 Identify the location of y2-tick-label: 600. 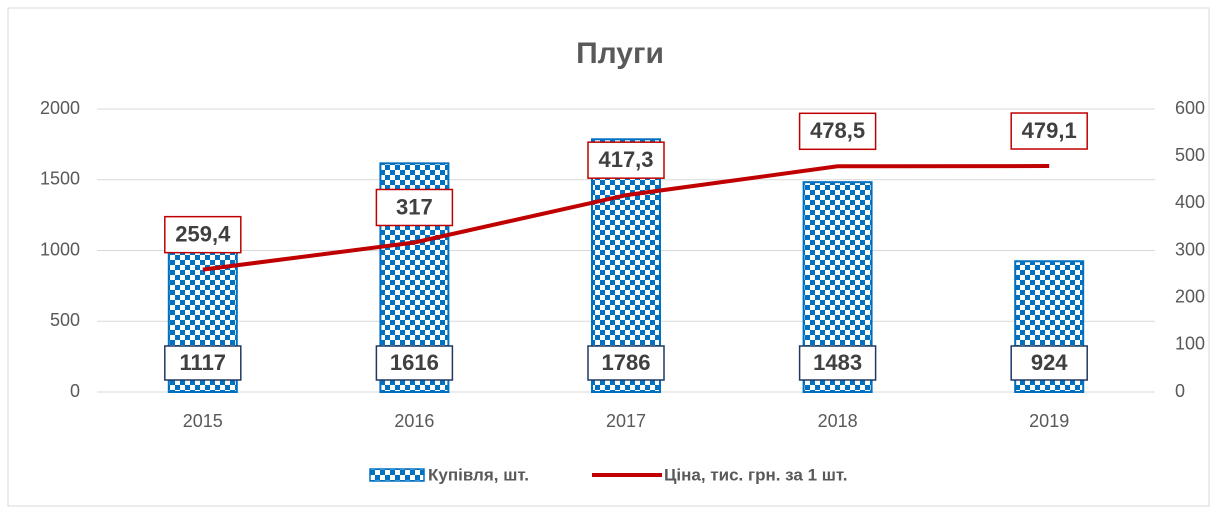
(1190, 108).